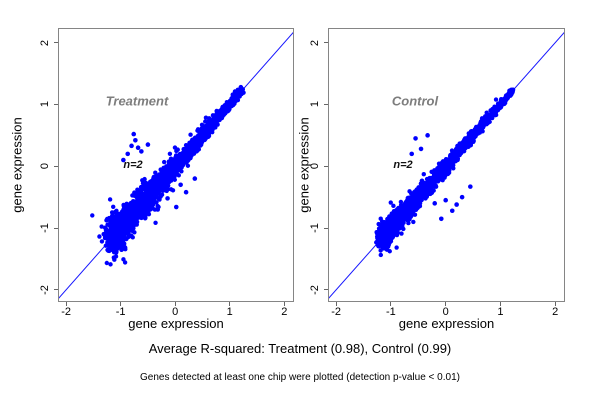  Describe the element at coordinates (176, 323) in the screenshot. I see `treatment-x-axis-label: gene expression` at that location.